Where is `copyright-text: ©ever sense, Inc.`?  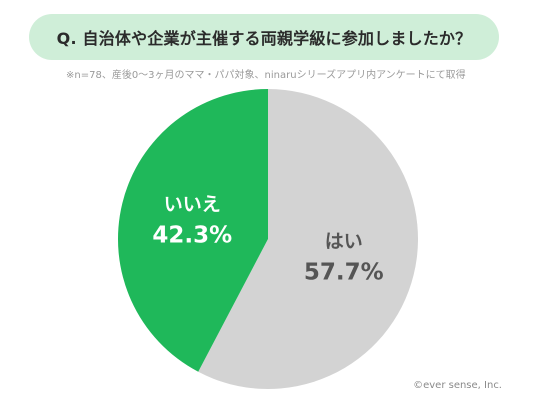 copyright-text: ©ever sense, Inc. is located at coordinates (457, 385).